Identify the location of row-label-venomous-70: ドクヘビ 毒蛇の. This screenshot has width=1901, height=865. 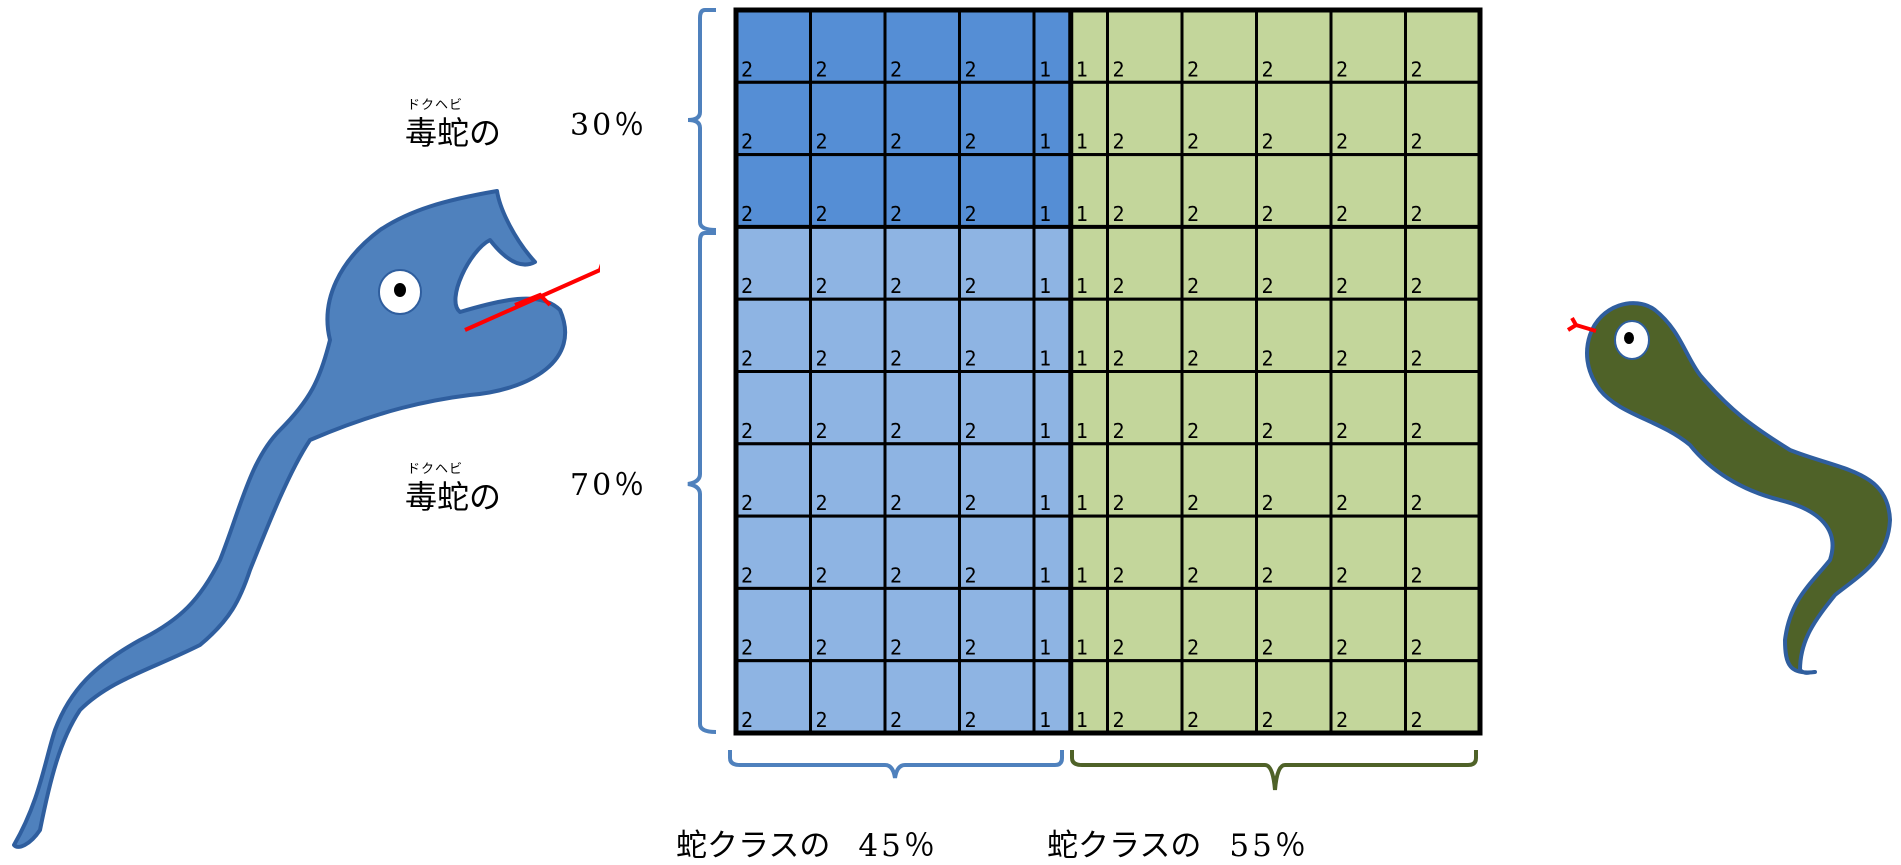
(530, 488).